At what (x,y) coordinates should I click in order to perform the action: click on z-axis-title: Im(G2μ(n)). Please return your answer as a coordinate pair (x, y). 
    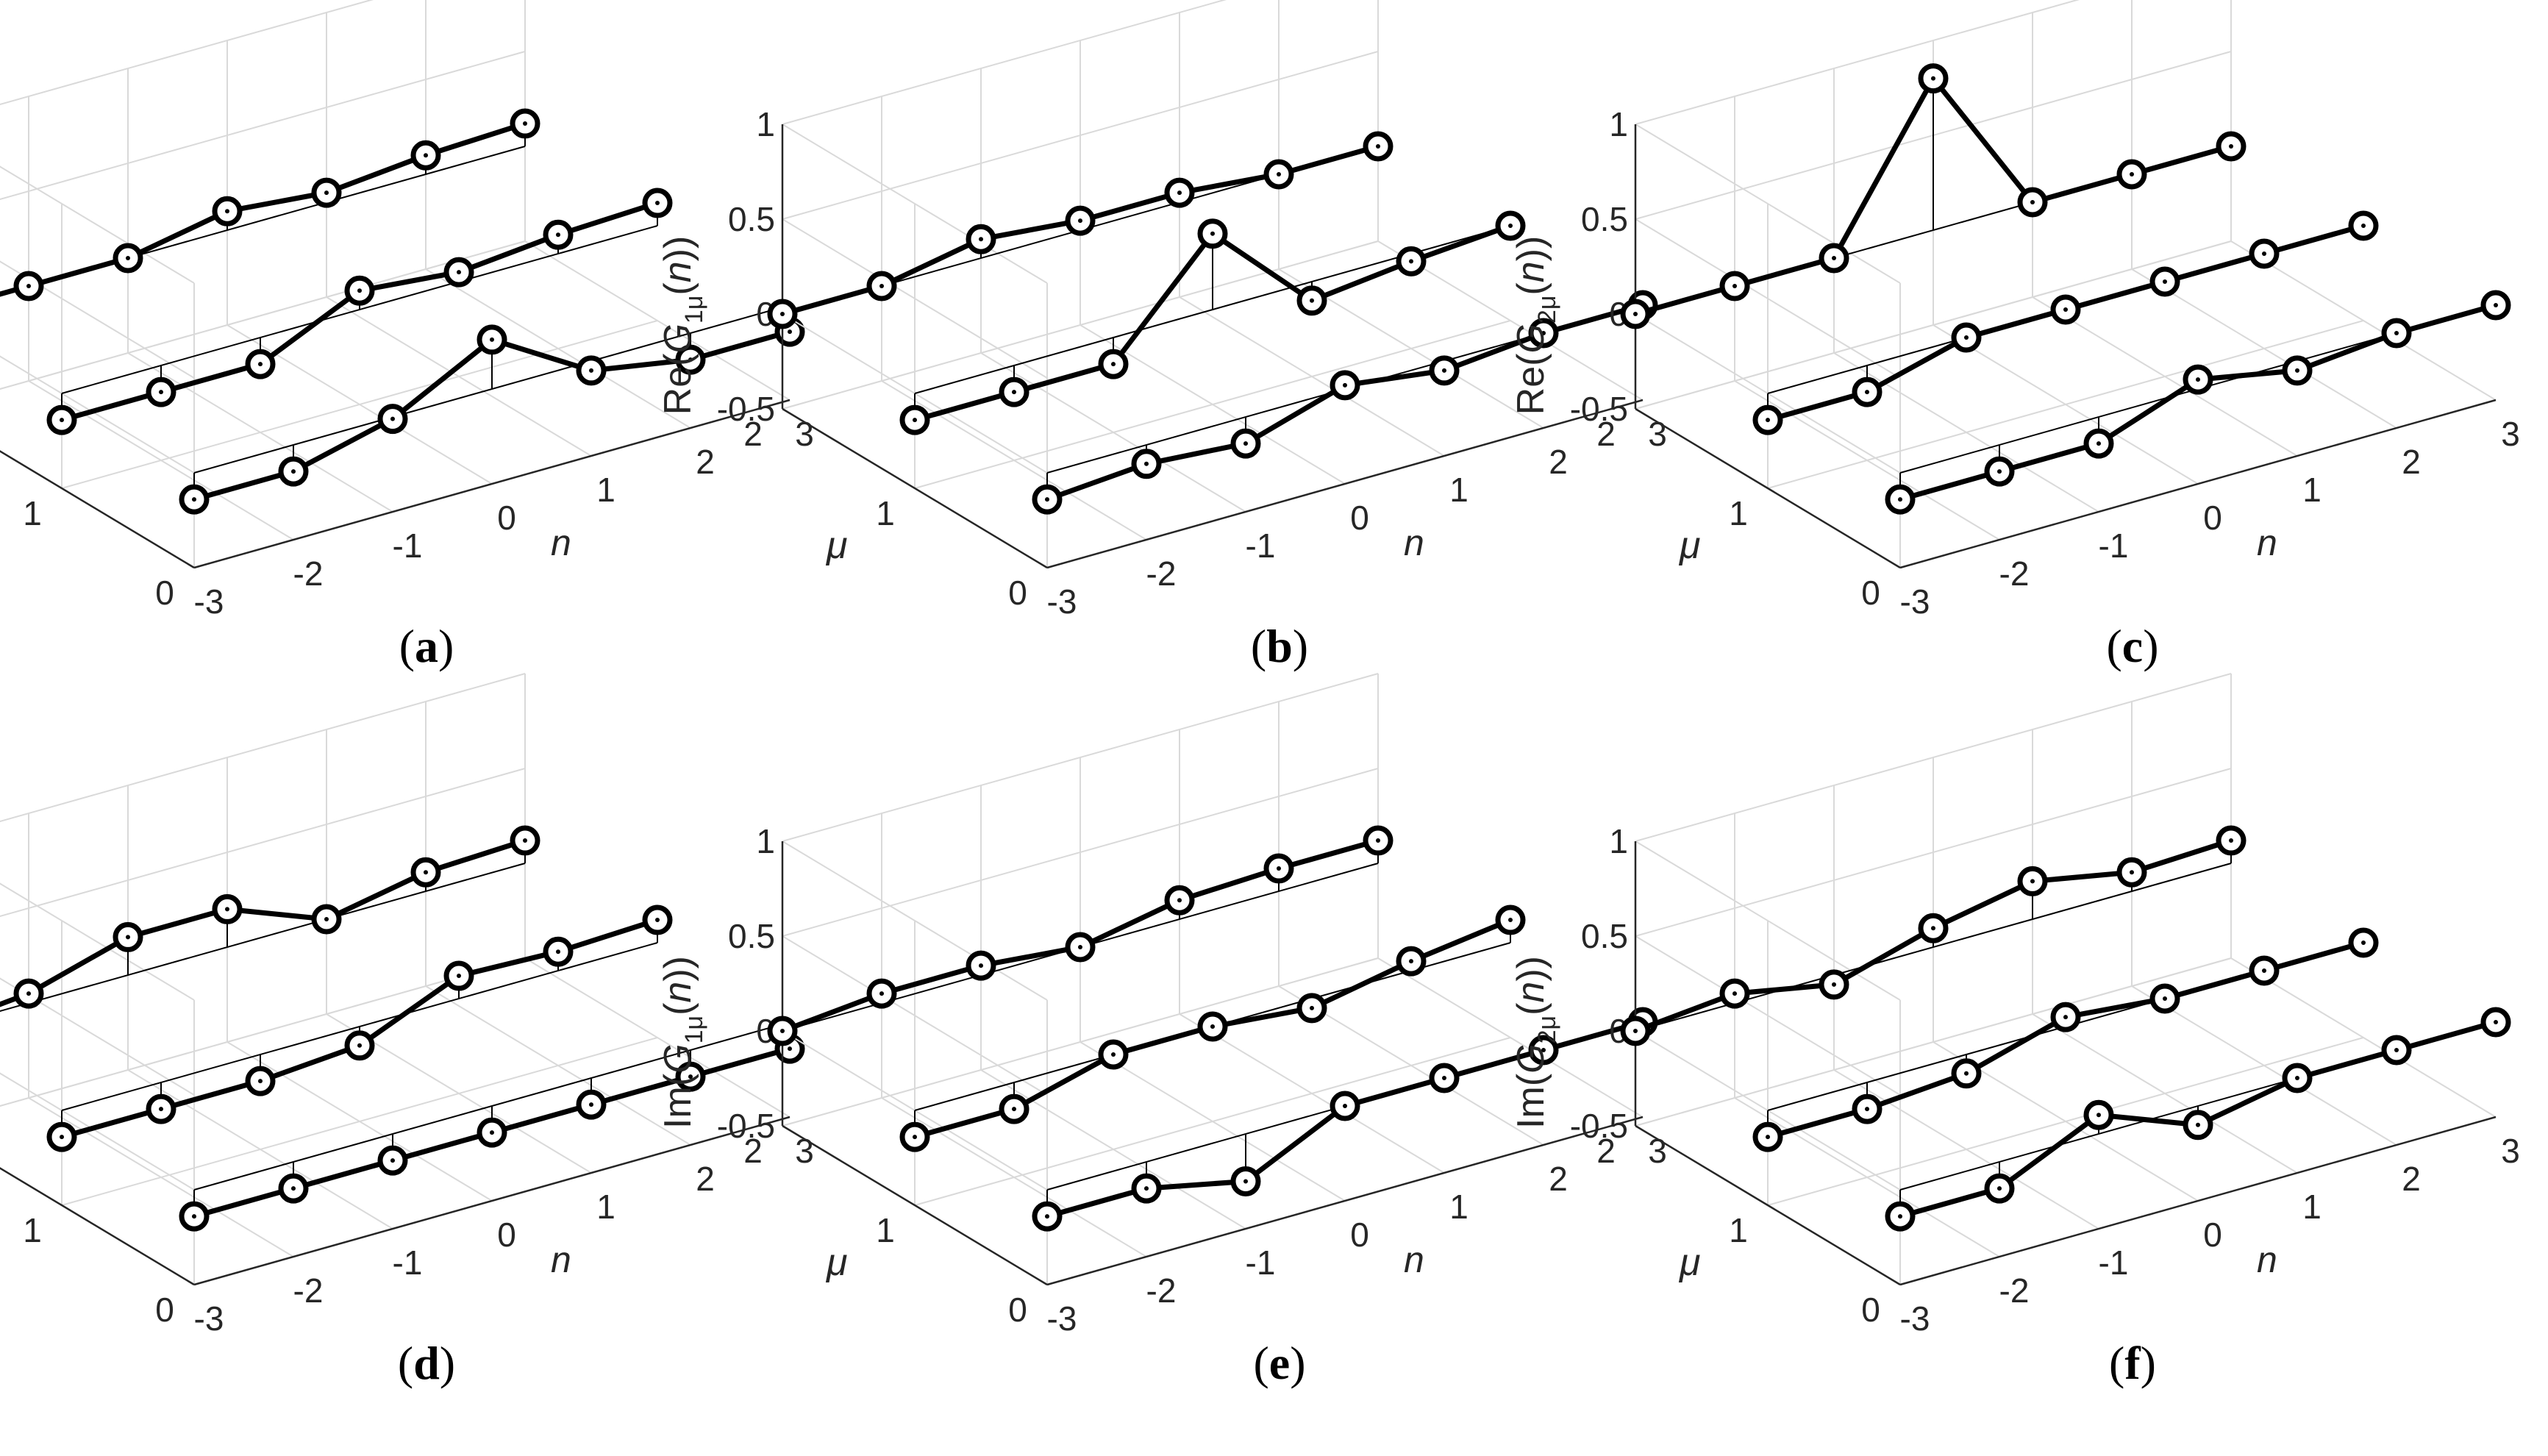
    Looking at the image, I should click on (1535, 1042).